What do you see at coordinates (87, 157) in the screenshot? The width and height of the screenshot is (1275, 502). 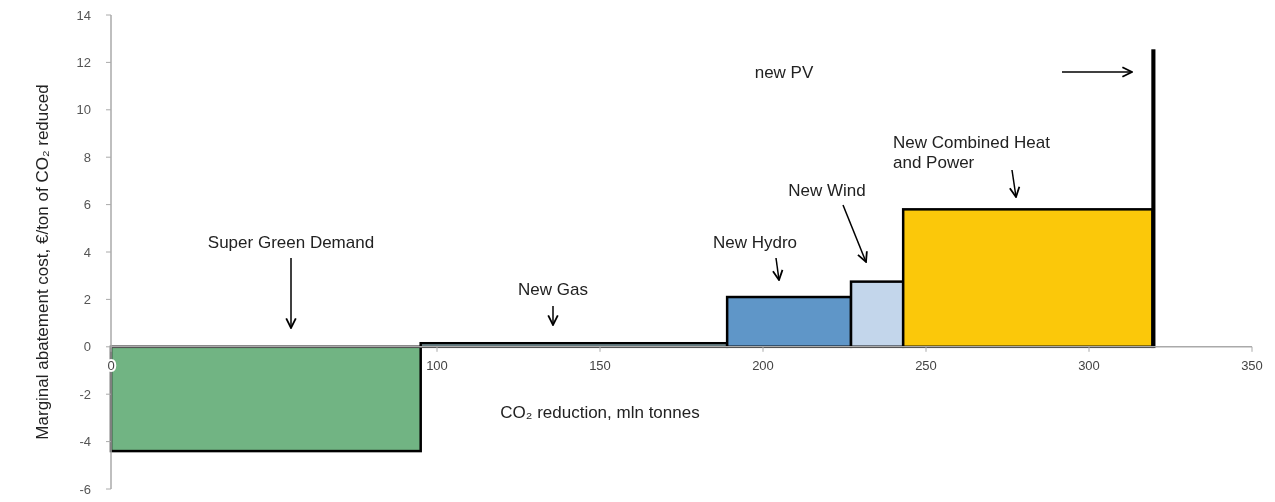 I see `y-tick-label: 8` at bounding box center [87, 157].